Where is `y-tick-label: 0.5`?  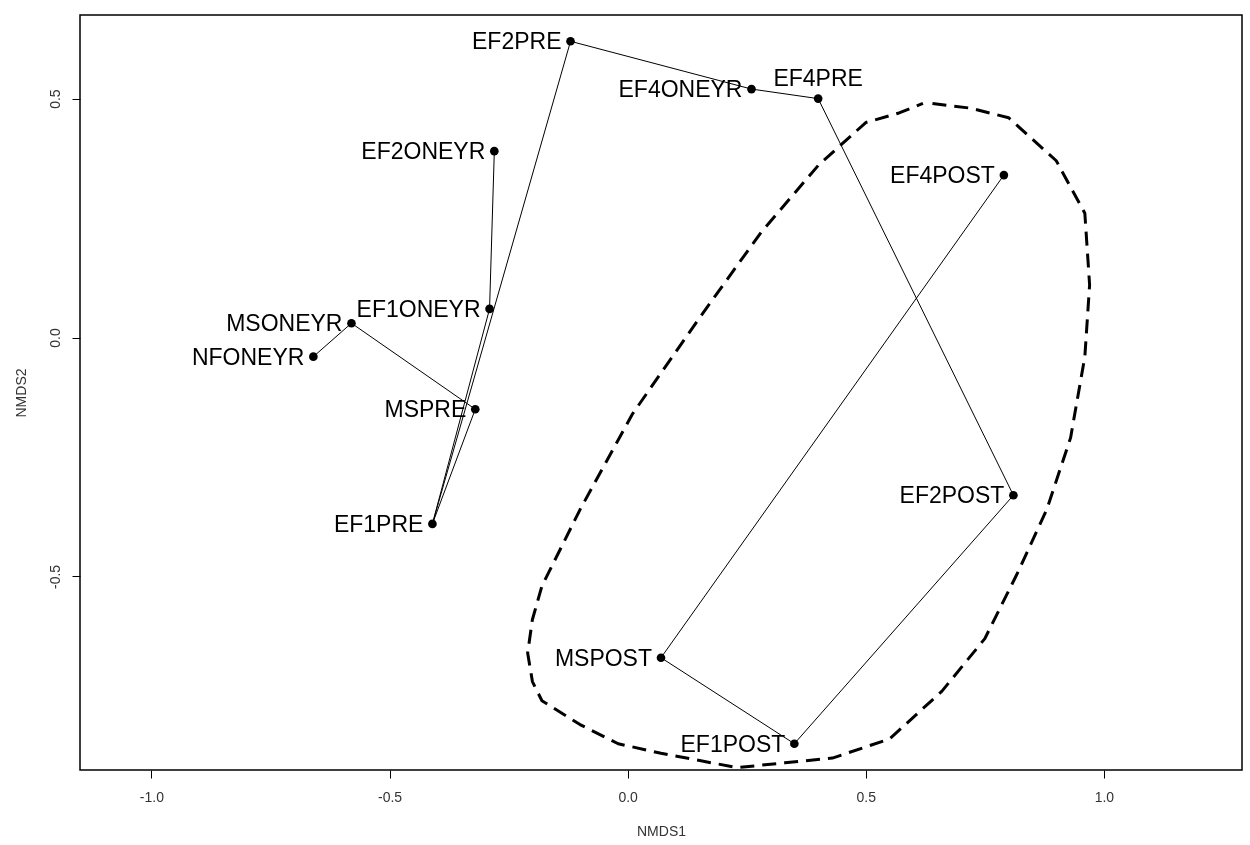 y-tick-label: 0.5 is located at coordinates (54, 99).